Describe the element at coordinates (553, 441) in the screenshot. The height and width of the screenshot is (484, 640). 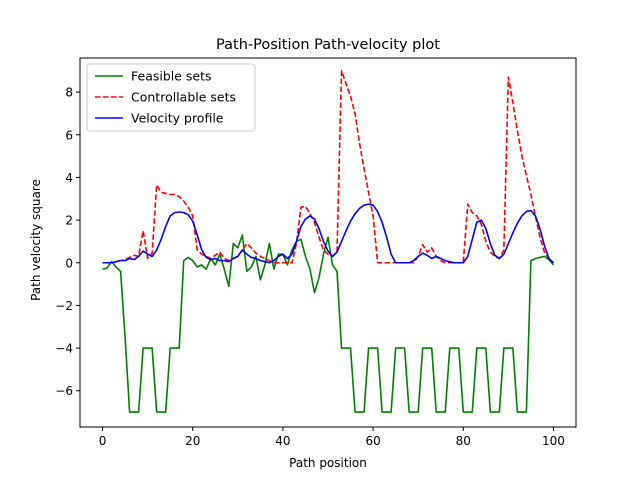
I see `x-tick-label: 100` at that location.